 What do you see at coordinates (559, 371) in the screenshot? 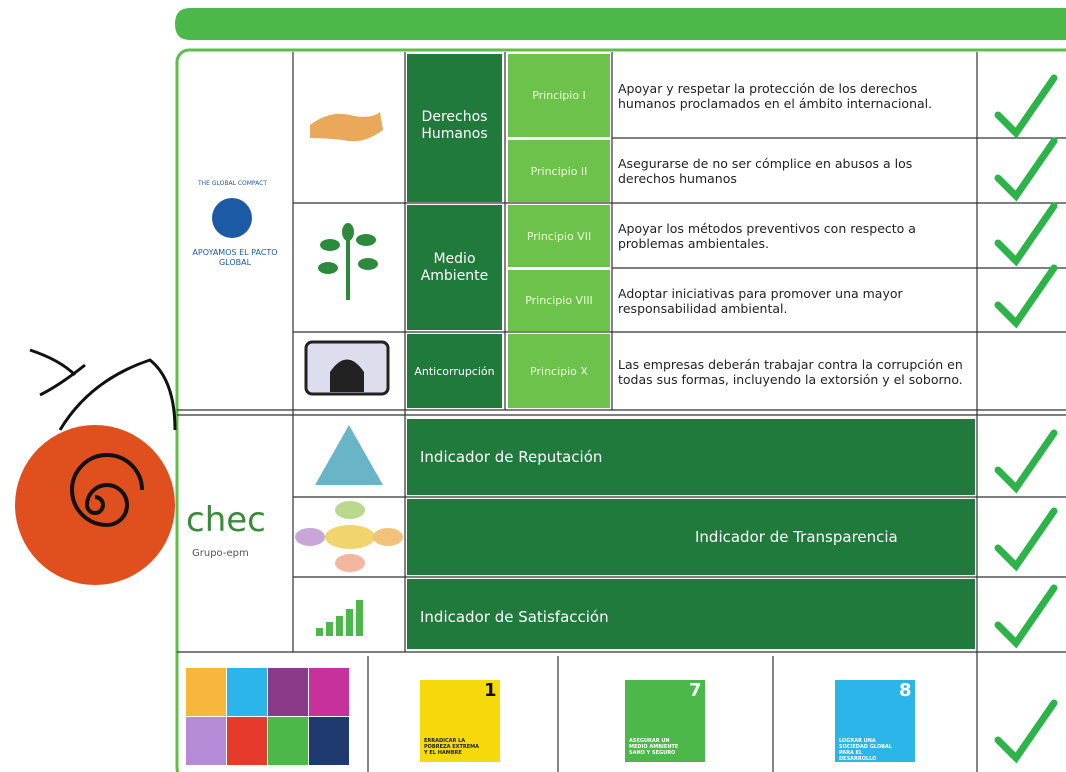
I see `principle: Principio X` at bounding box center [559, 371].